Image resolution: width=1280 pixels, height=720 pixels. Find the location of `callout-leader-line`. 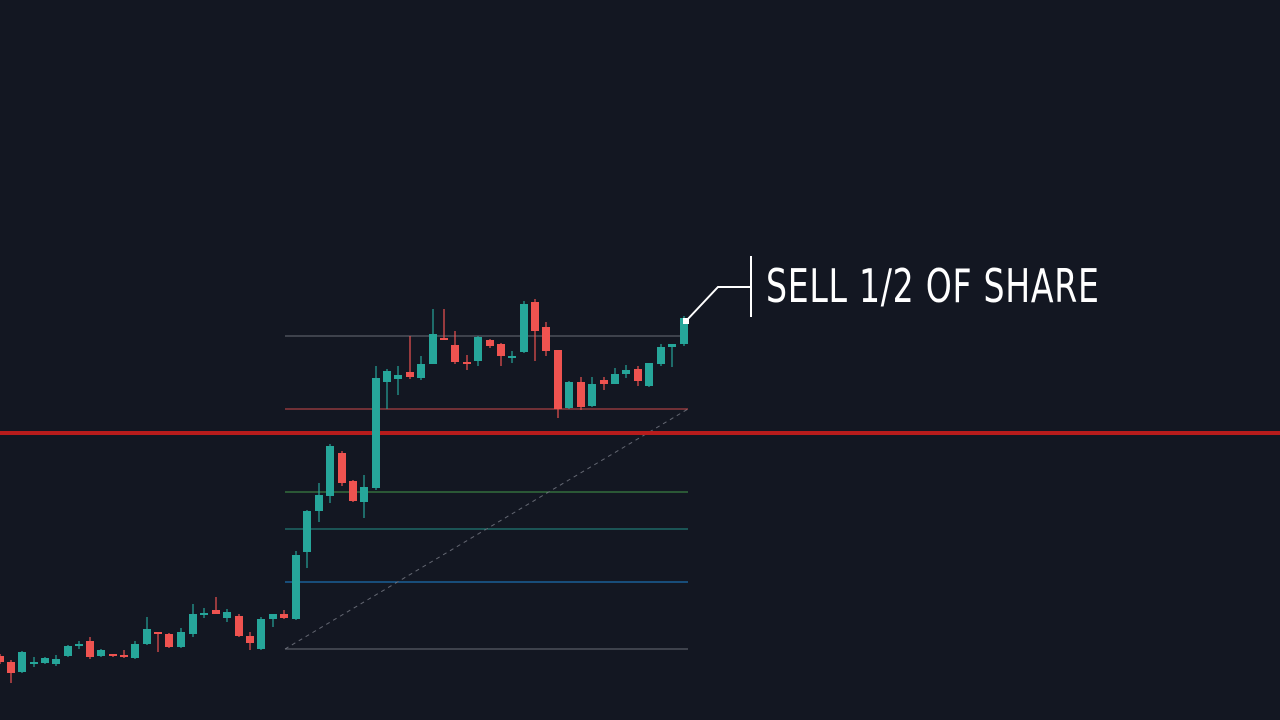

callout-leader-line is located at coordinates (717, 304).